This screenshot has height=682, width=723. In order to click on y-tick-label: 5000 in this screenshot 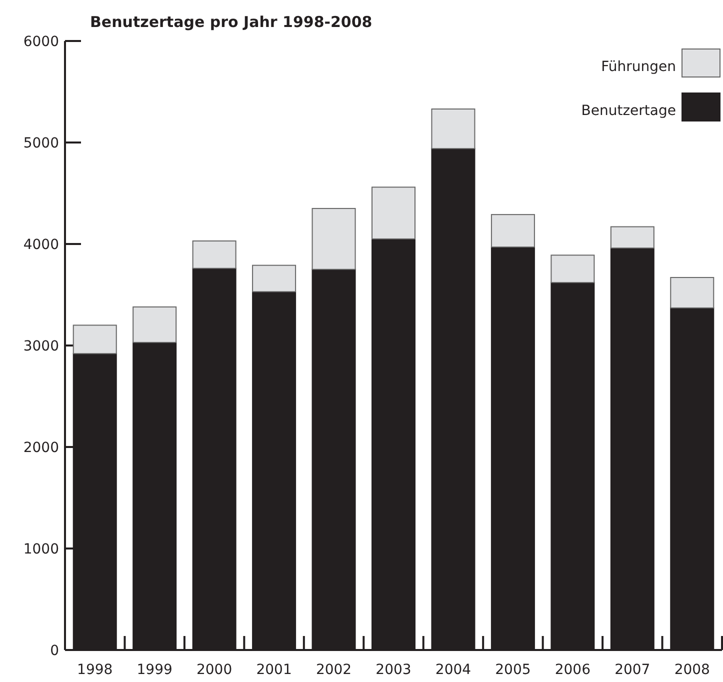, I will do `click(41, 143)`.